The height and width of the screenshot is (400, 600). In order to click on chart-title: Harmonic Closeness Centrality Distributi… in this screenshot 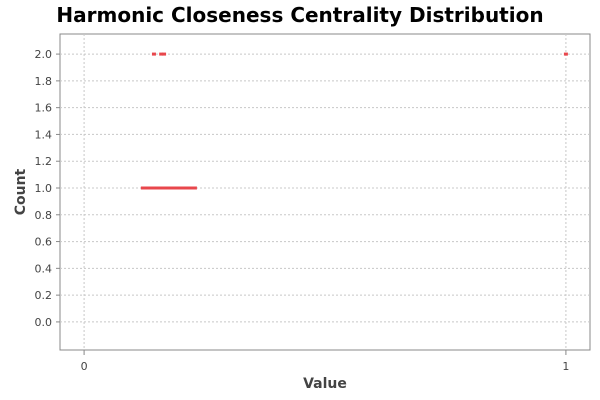, I will do `click(299, 15)`.